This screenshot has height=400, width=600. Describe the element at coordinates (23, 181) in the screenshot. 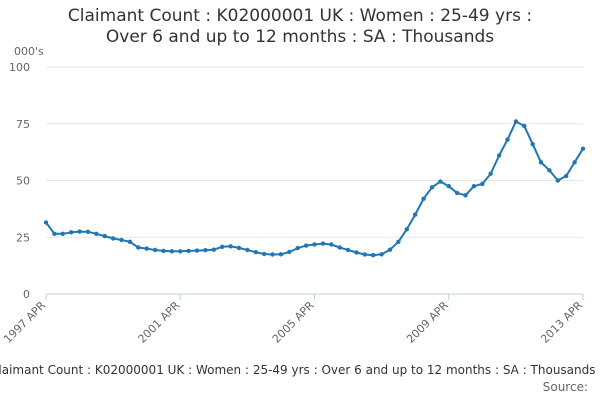

I see `y-tick-label: 50` at that location.